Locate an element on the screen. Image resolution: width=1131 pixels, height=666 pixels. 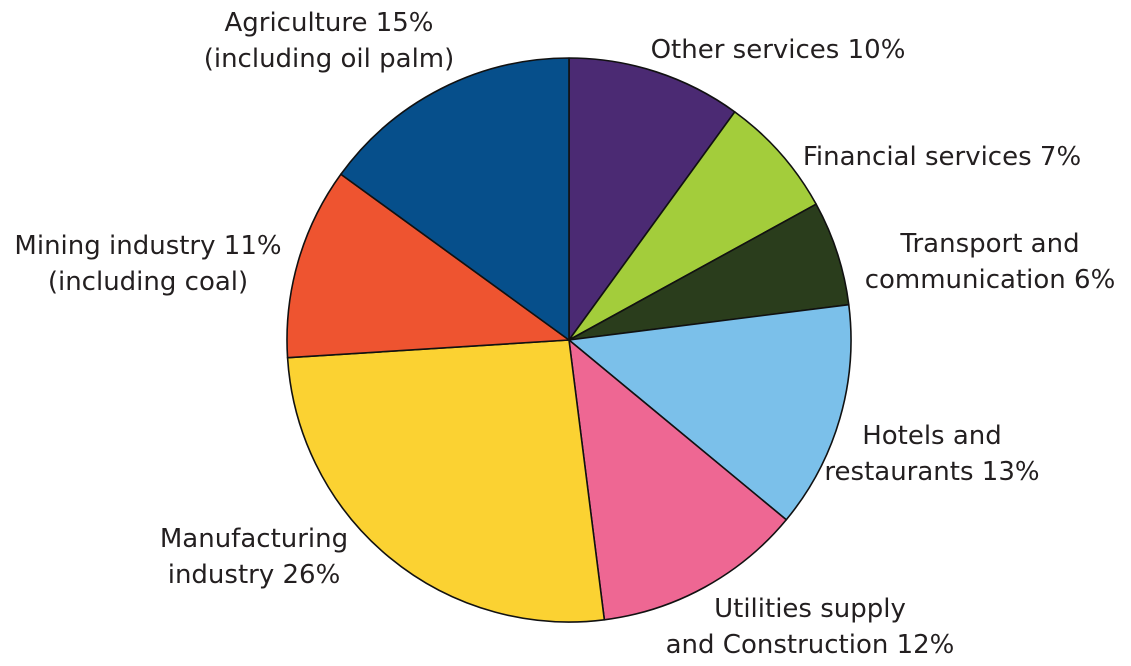
slice-label-line: Utilities supply is located at coordinates (810, 609).